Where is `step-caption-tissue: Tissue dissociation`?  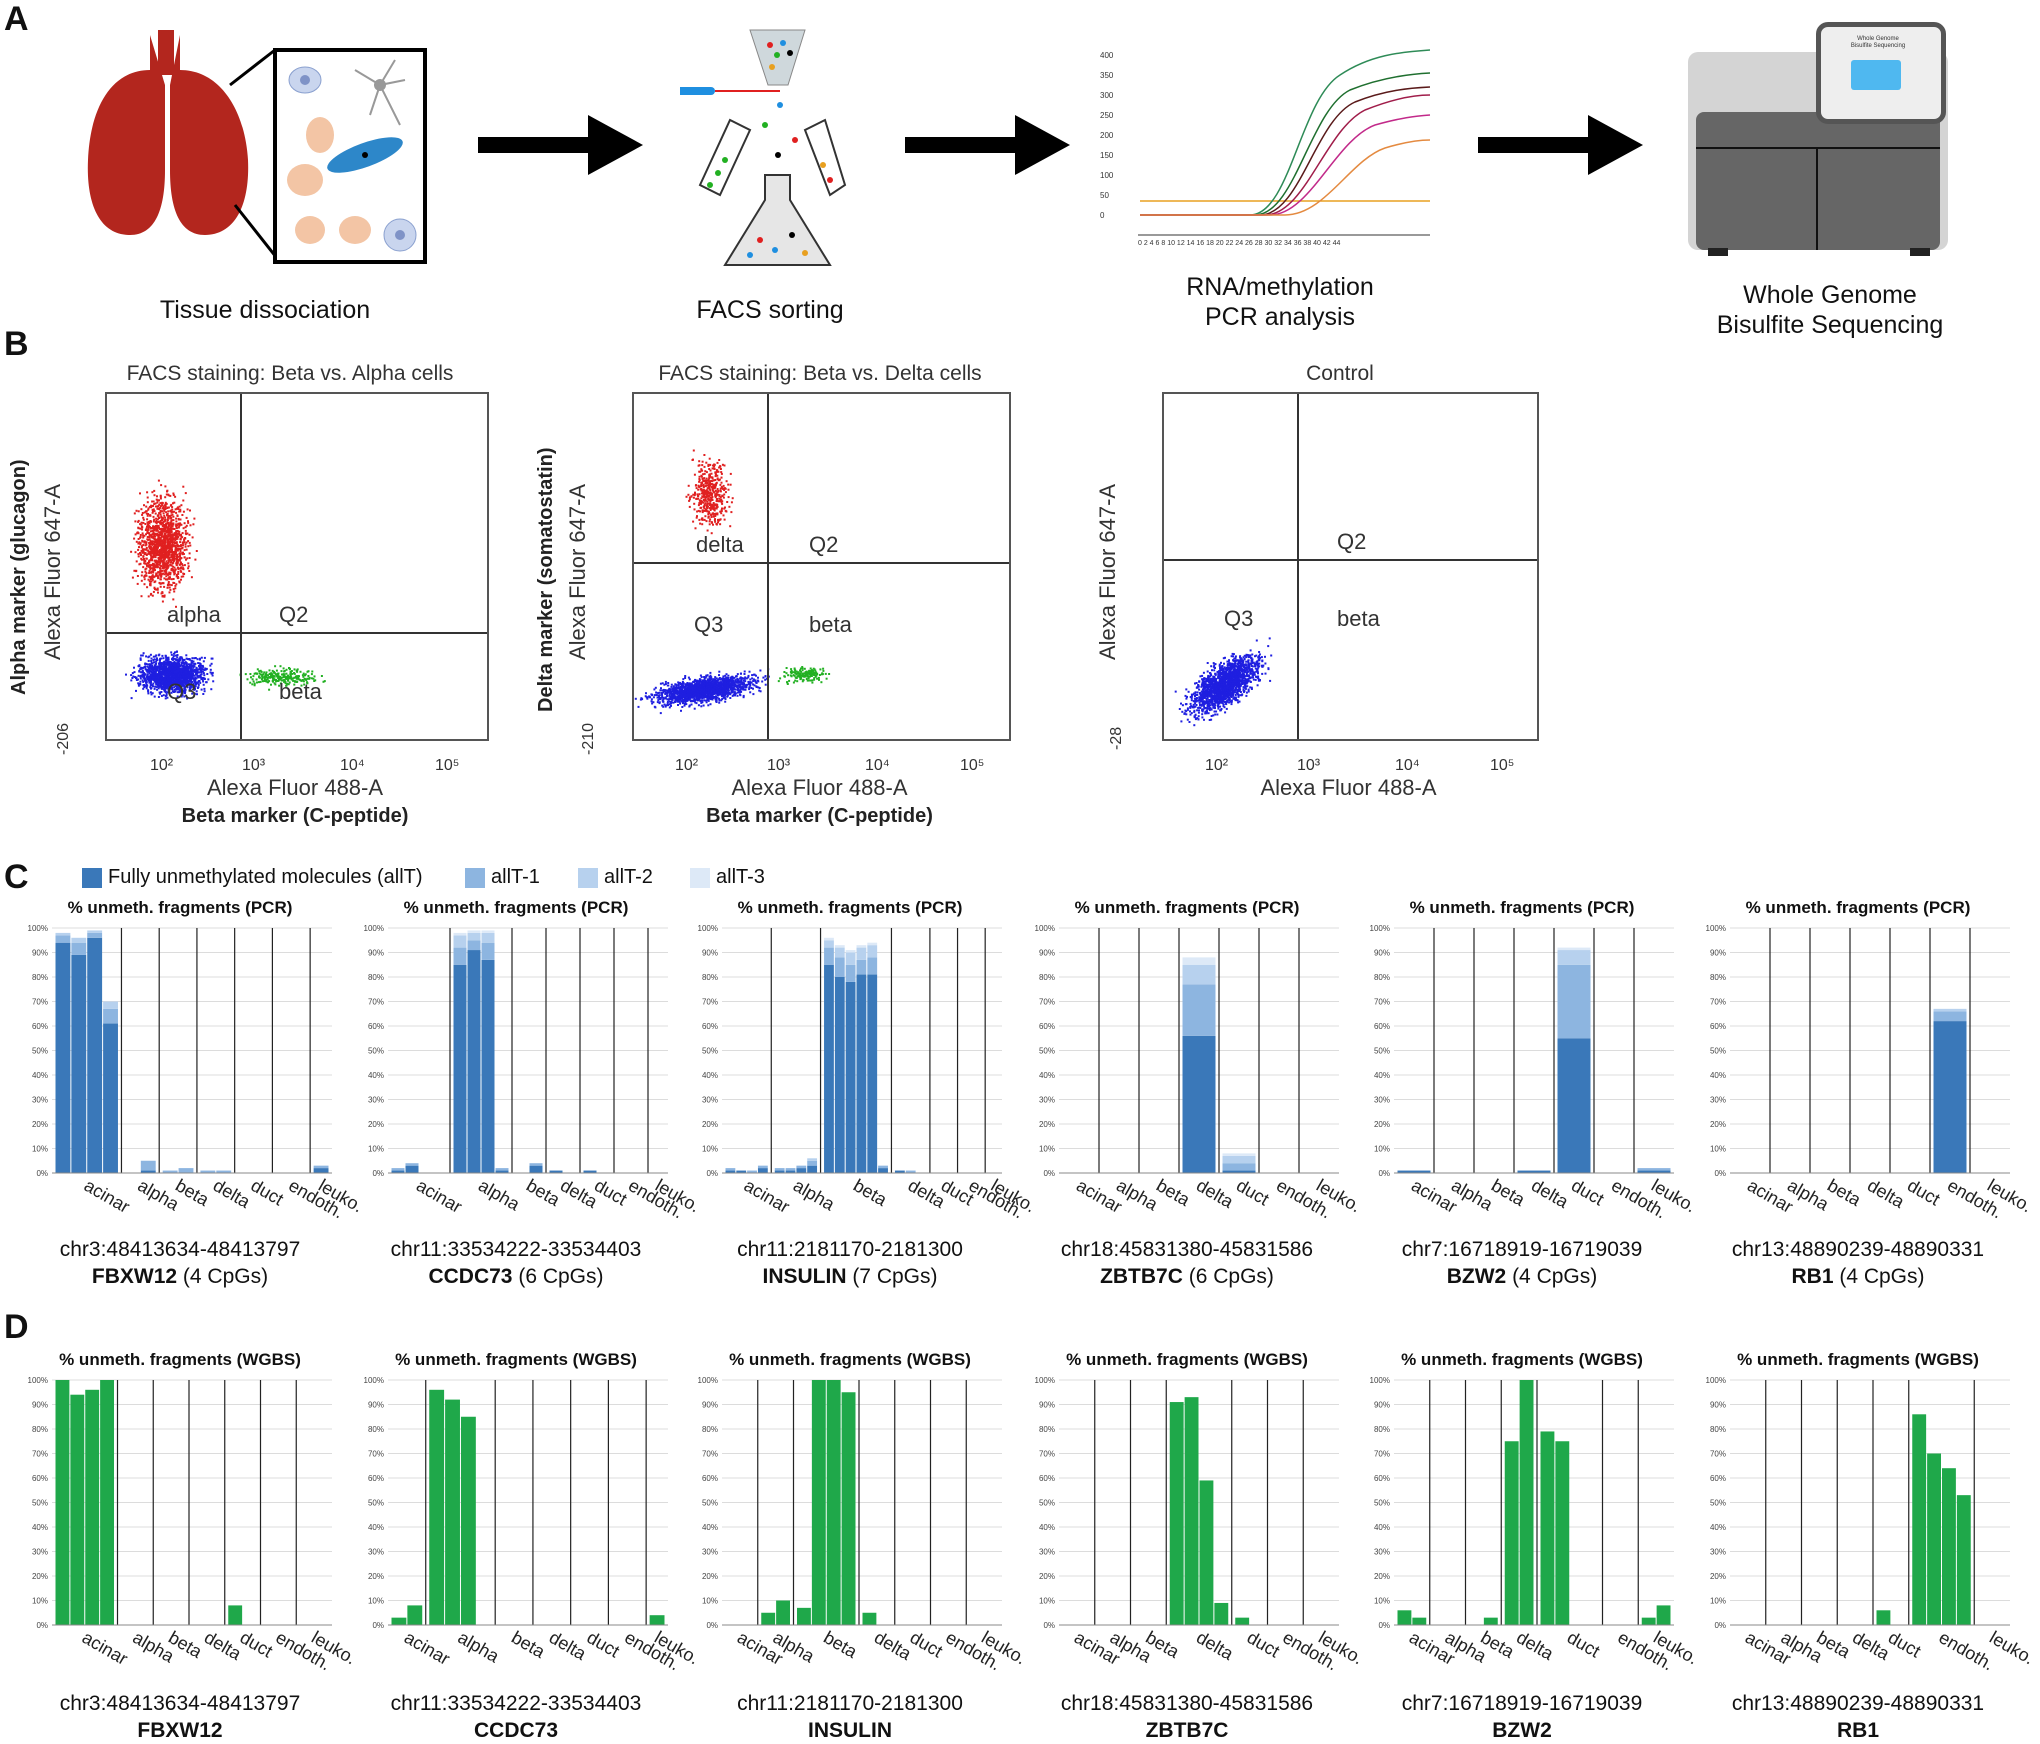 step-caption-tissue: Tissue dissociation is located at coordinates (265, 310).